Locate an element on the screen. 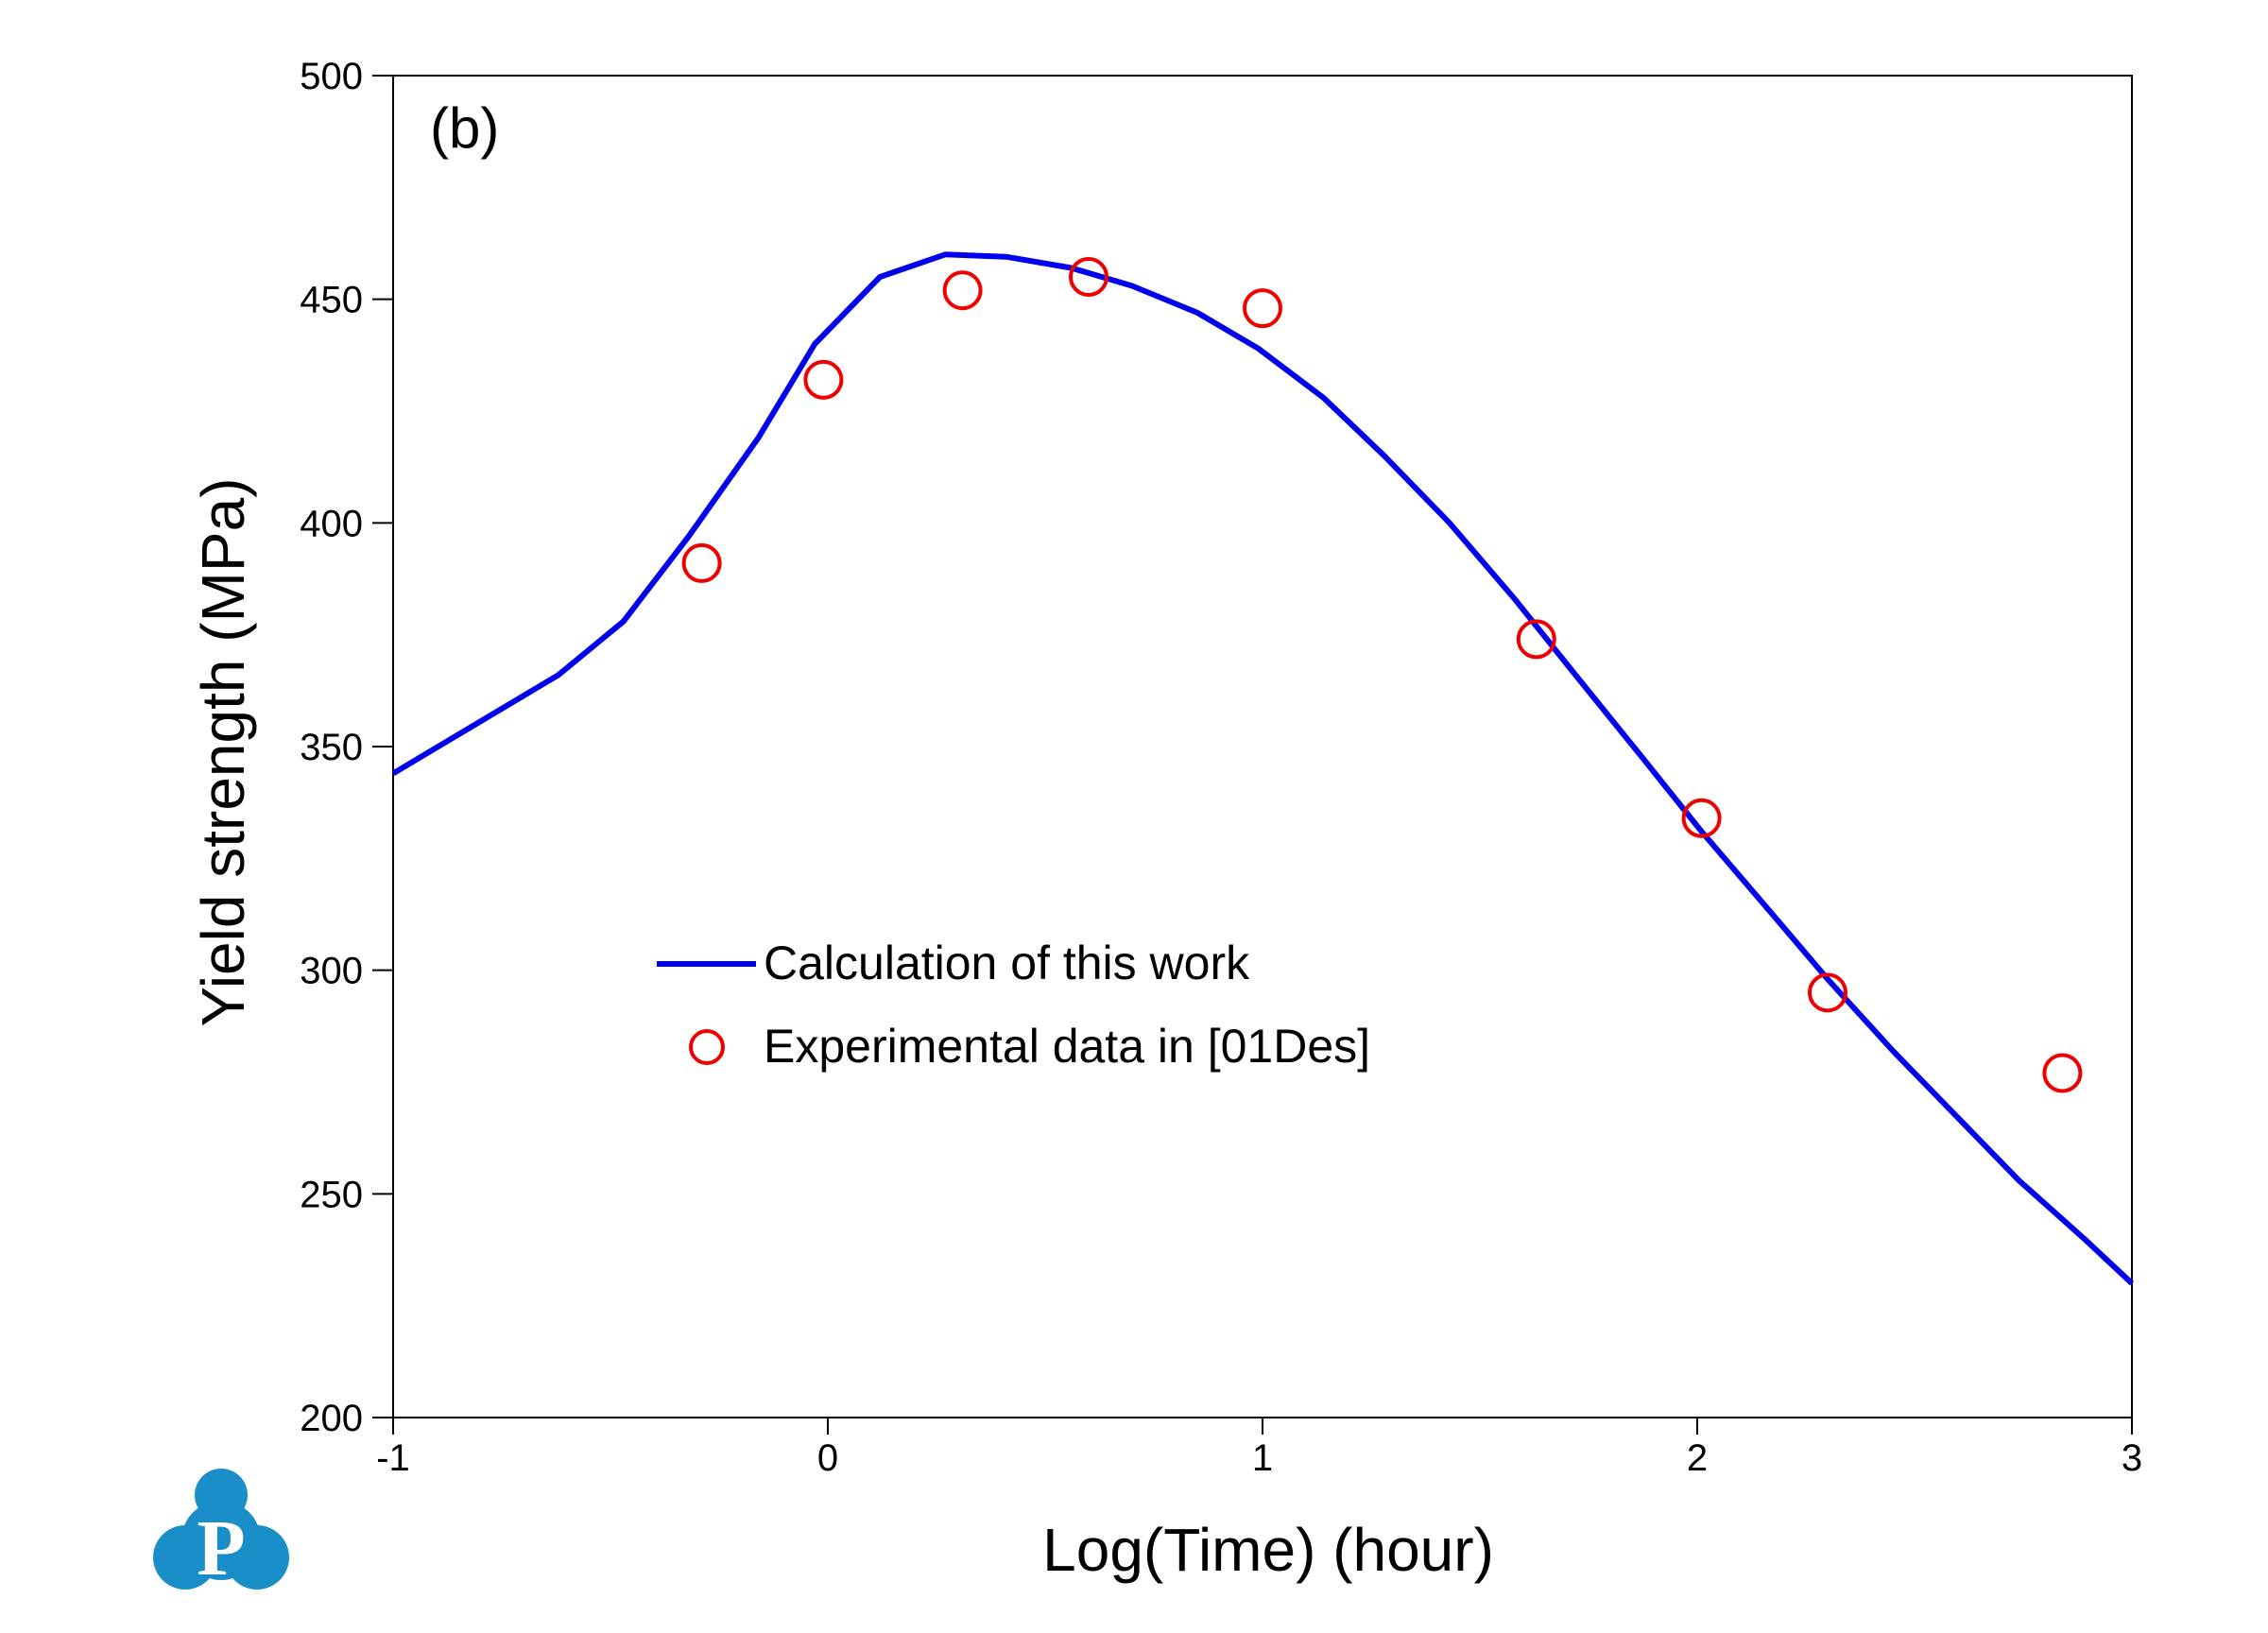 The width and height of the screenshot is (2268, 1633). logo-letter: P is located at coordinates (221, 1548).